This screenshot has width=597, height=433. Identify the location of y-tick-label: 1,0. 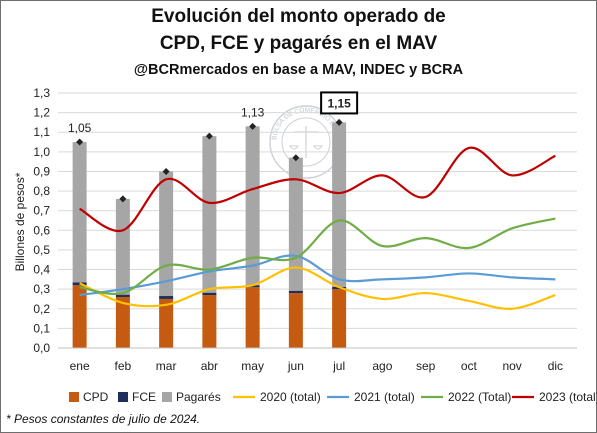
(41, 152).